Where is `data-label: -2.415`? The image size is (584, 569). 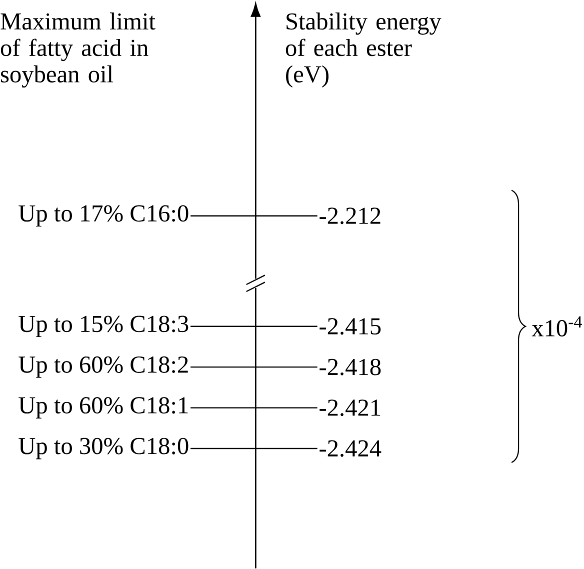
data-label: -2.415 is located at coordinates (350, 326).